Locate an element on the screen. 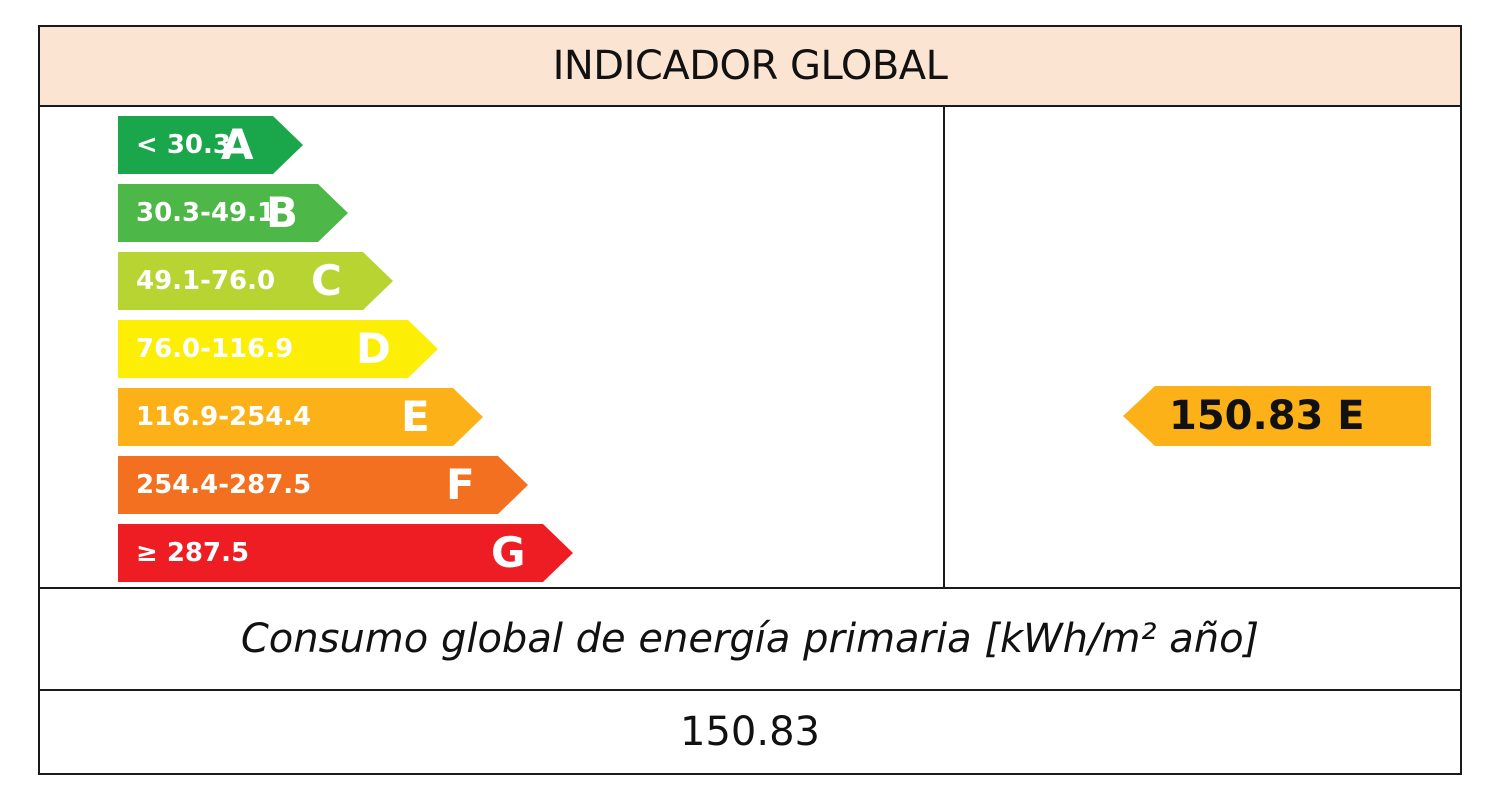 The height and width of the screenshot is (811, 1500). band-c: 49.1-76.0 C is located at coordinates (255, 281).